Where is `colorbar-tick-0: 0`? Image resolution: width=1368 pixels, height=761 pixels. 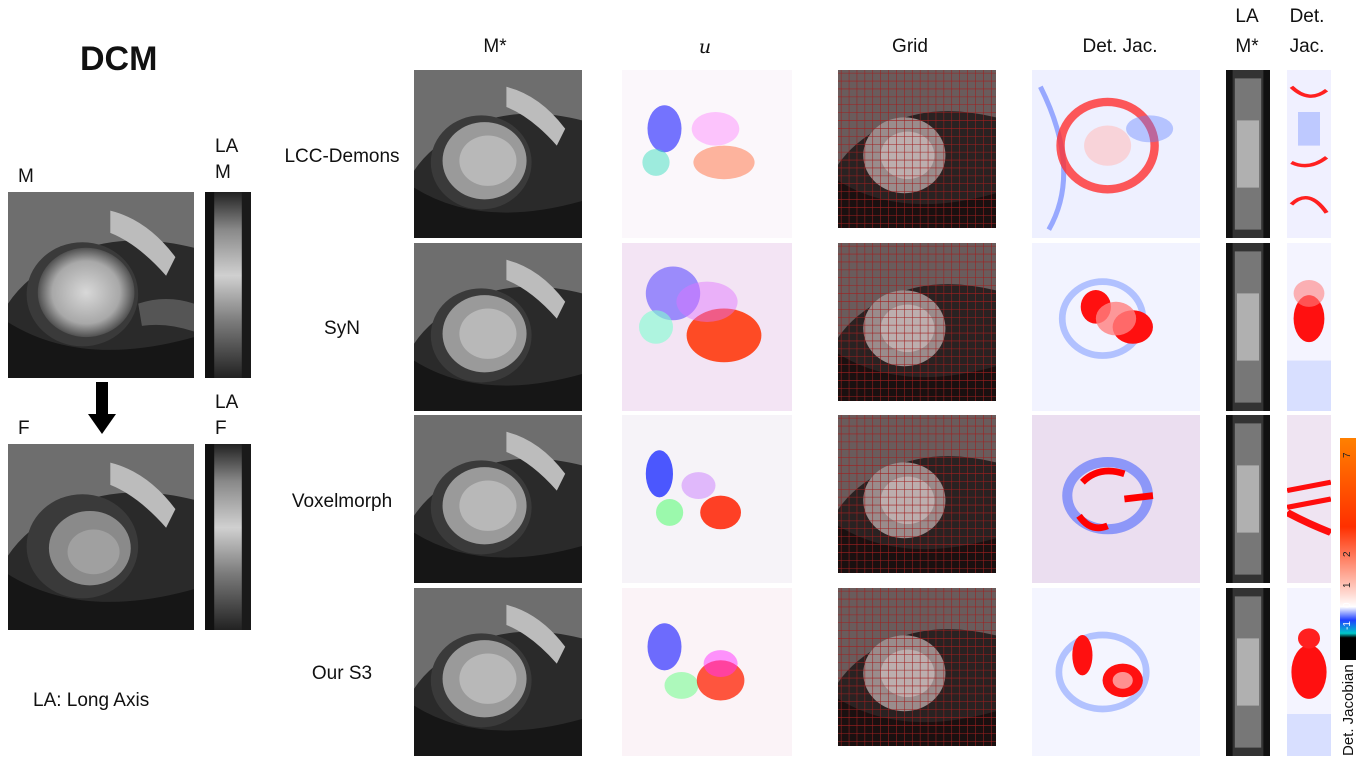 colorbar-tick-0: 0 is located at coordinates (1347, 605).